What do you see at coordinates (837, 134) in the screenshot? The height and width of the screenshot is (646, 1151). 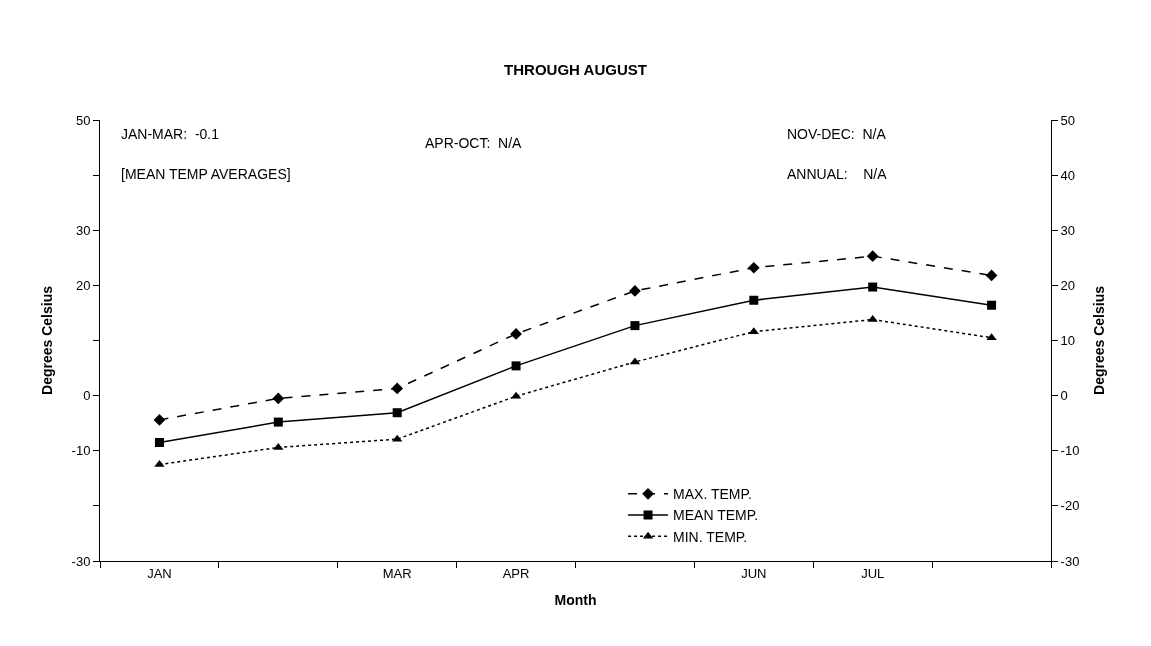 I see `annotation: NOV-DEC: N/A` at bounding box center [837, 134].